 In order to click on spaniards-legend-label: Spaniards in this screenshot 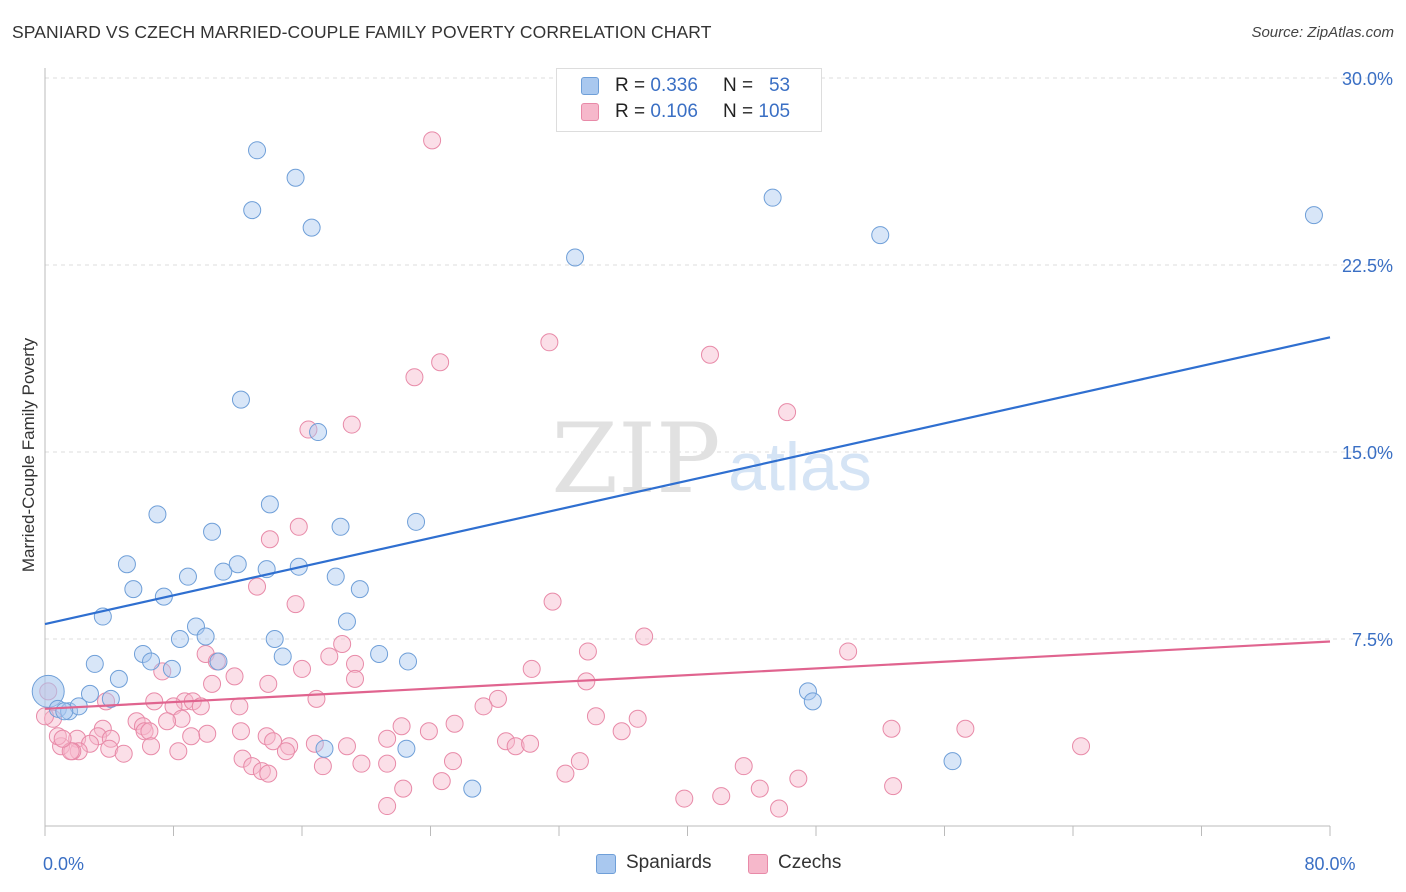, I will do `click(669, 862)`.